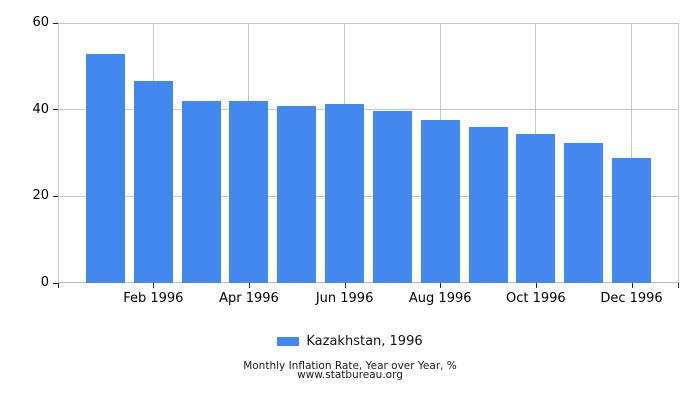 The image size is (700, 400). What do you see at coordinates (536, 298) in the screenshot?
I see `x-tick-label-Oct-1996: Oct 1996` at bounding box center [536, 298].